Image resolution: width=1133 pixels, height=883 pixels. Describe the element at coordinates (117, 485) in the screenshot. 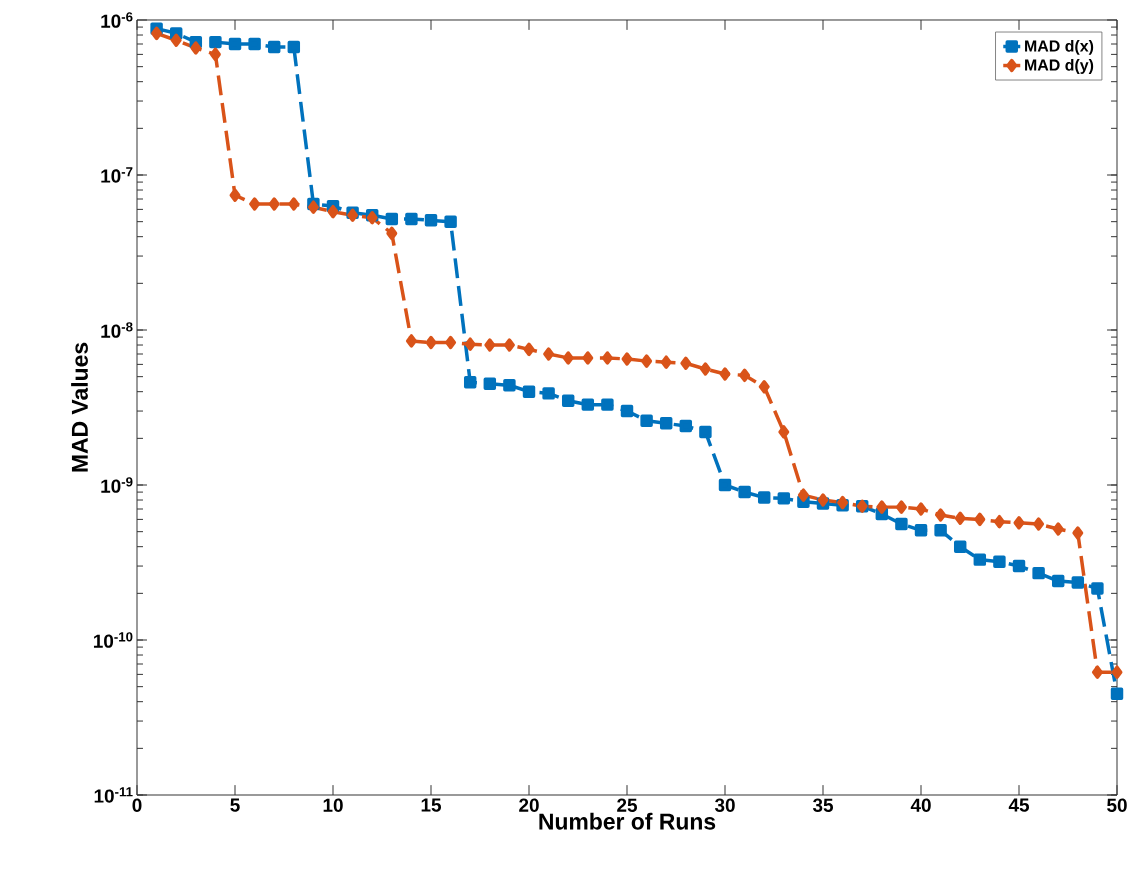

I see `y-tick-label: 10$^{-9}$` at that location.